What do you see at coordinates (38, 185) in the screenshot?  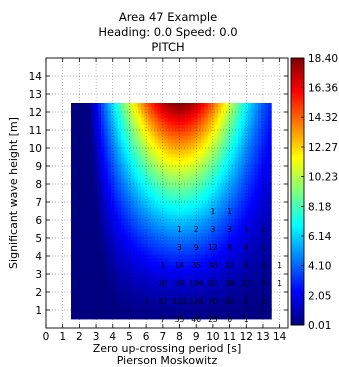 I see `y-tick-label: 8` at bounding box center [38, 185].